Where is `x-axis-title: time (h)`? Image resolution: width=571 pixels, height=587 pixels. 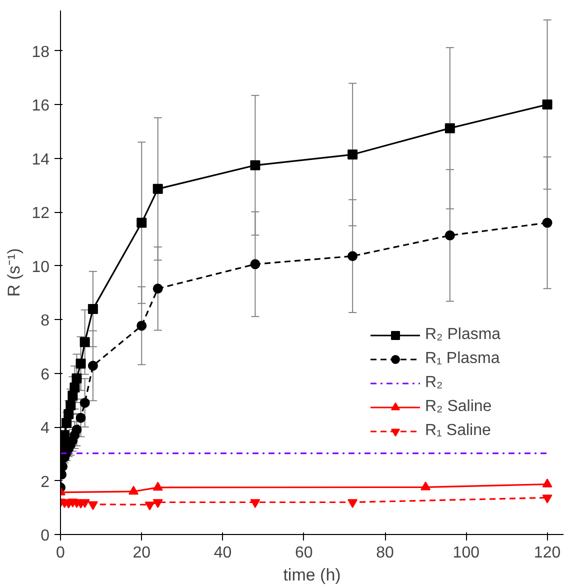 x-axis-title: time (h) is located at coordinates (312, 575).